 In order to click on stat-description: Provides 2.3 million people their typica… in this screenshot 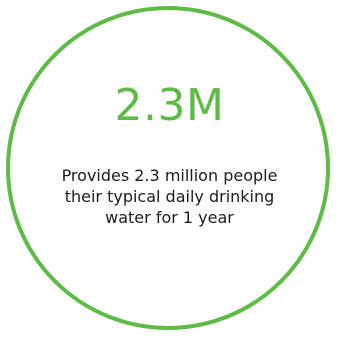, I will do `click(169, 196)`.